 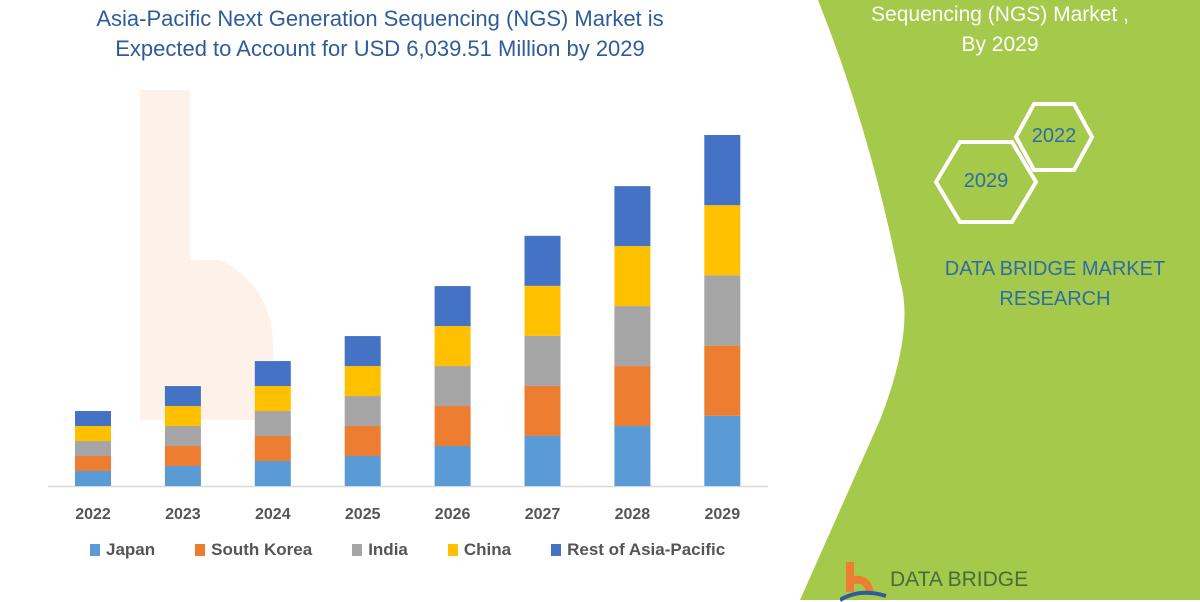 What do you see at coordinates (272, 374) in the screenshot?
I see `bar-segment-2024-rest-of-asia-pacific` at bounding box center [272, 374].